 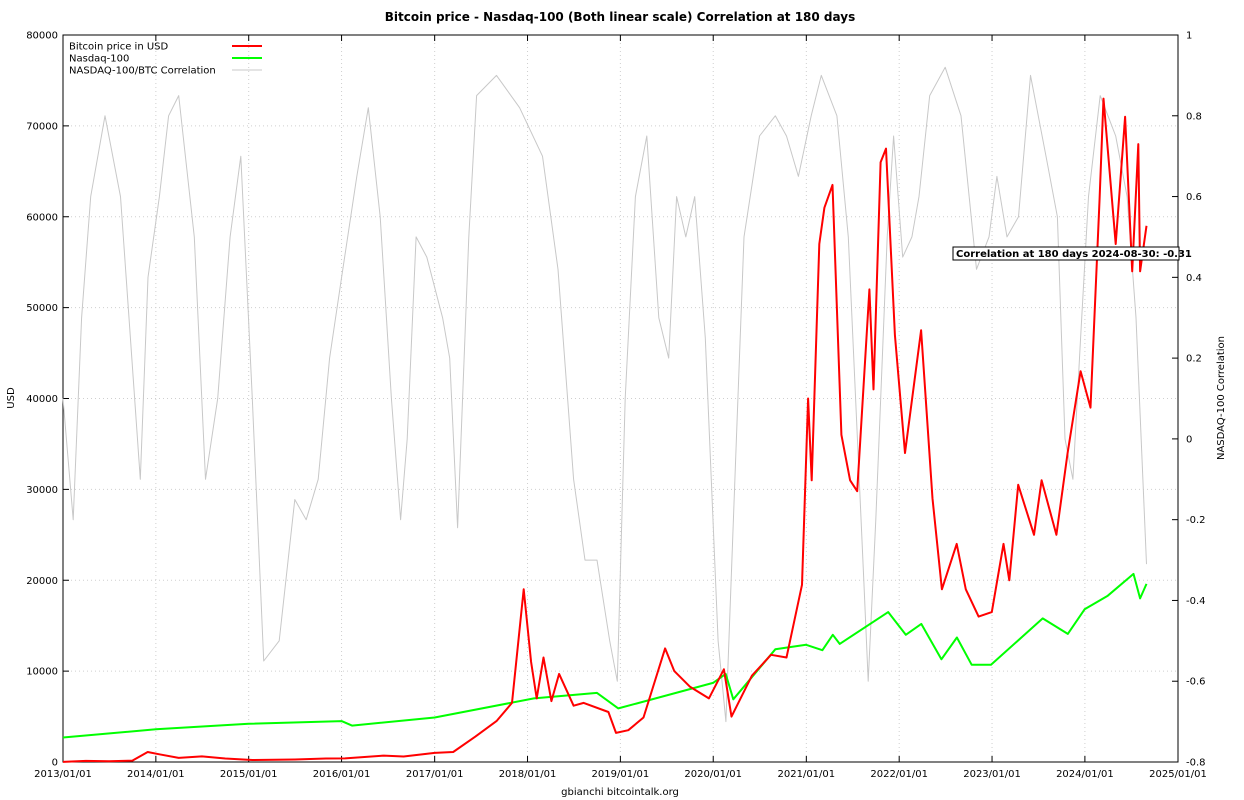 What do you see at coordinates (1196, 682) in the screenshot?
I see `y2-tick-label: -0.6` at bounding box center [1196, 682].